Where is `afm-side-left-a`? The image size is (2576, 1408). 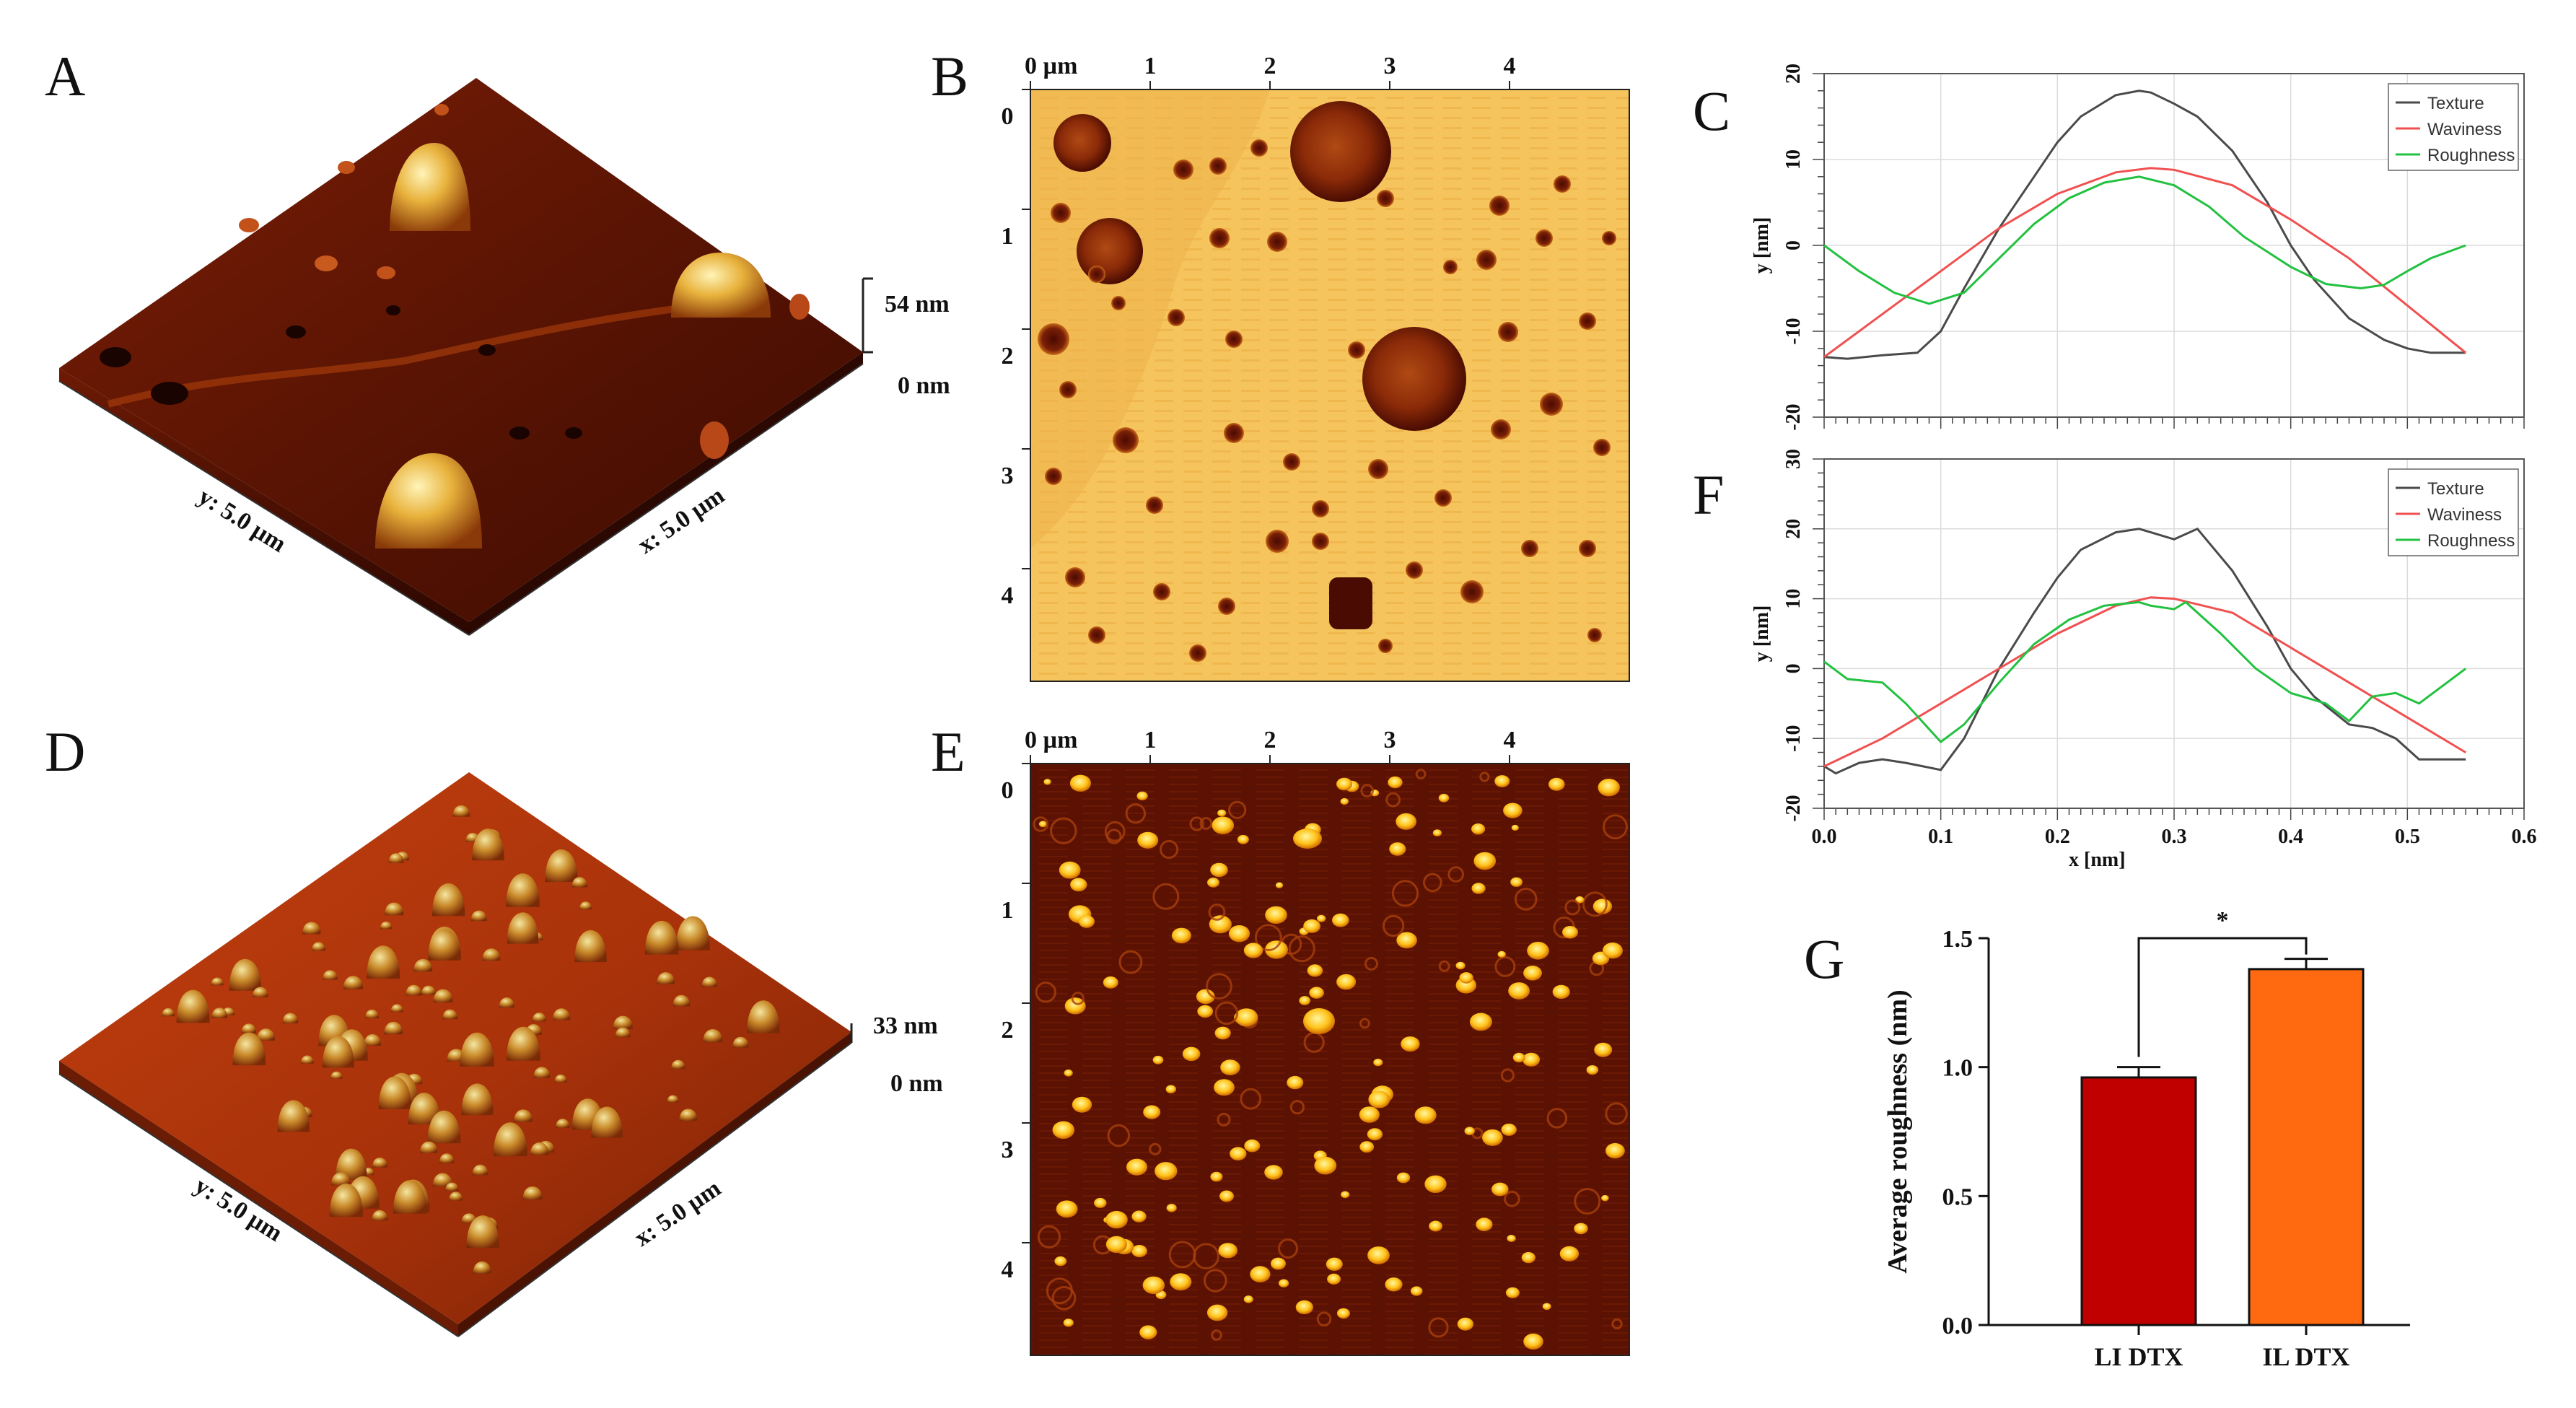 afm-side-left-a is located at coordinates (264, 502).